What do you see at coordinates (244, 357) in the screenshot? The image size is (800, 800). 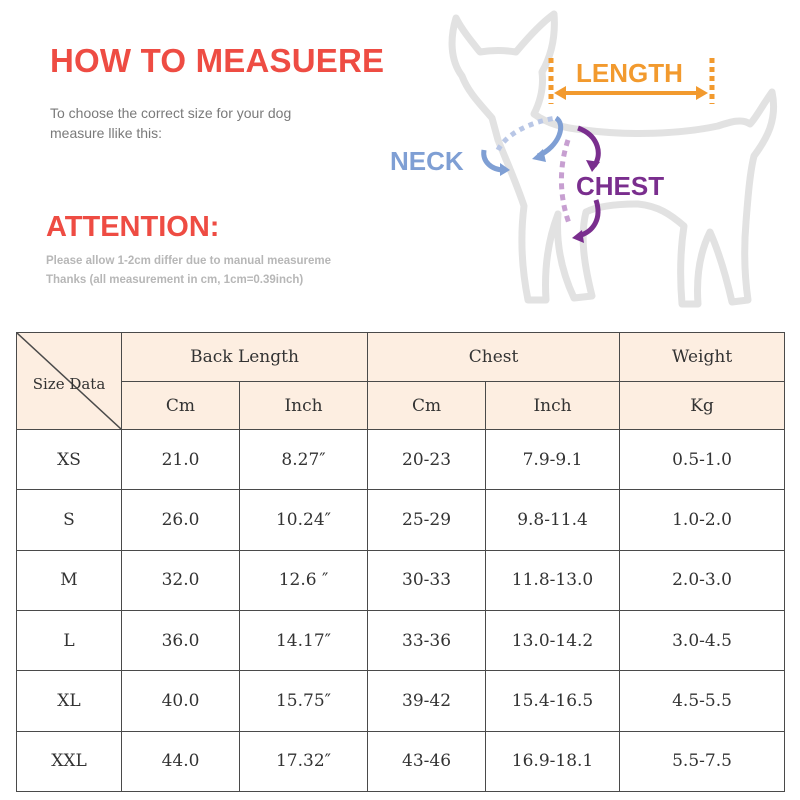 I see `back-length-header: Back Length` at bounding box center [244, 357].